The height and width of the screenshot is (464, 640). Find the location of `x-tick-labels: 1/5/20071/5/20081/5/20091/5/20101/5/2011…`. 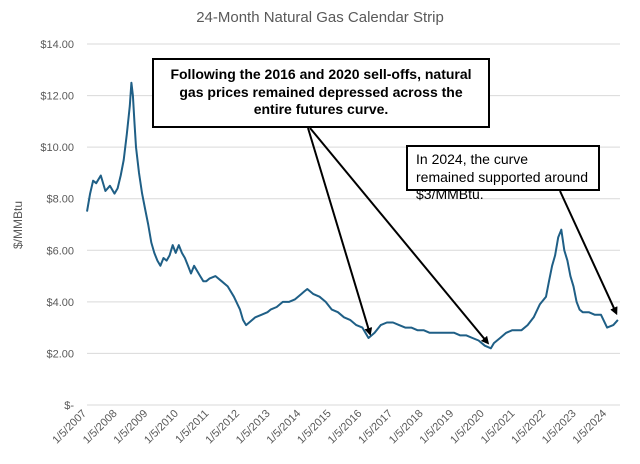

x-tick-labels: 1/5/20071/5/20081/5/20091/5/20101/5/2011… is located at coordinates (329, 427).